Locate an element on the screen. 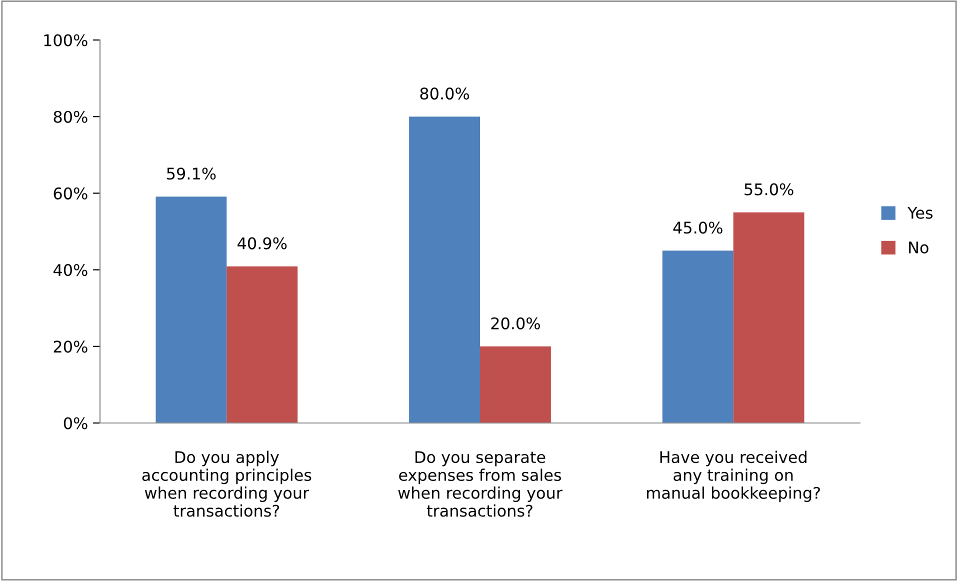 The width and height of the screenshot is (958, 581). data-label: 45.0% is located at coordinates (697, 228).